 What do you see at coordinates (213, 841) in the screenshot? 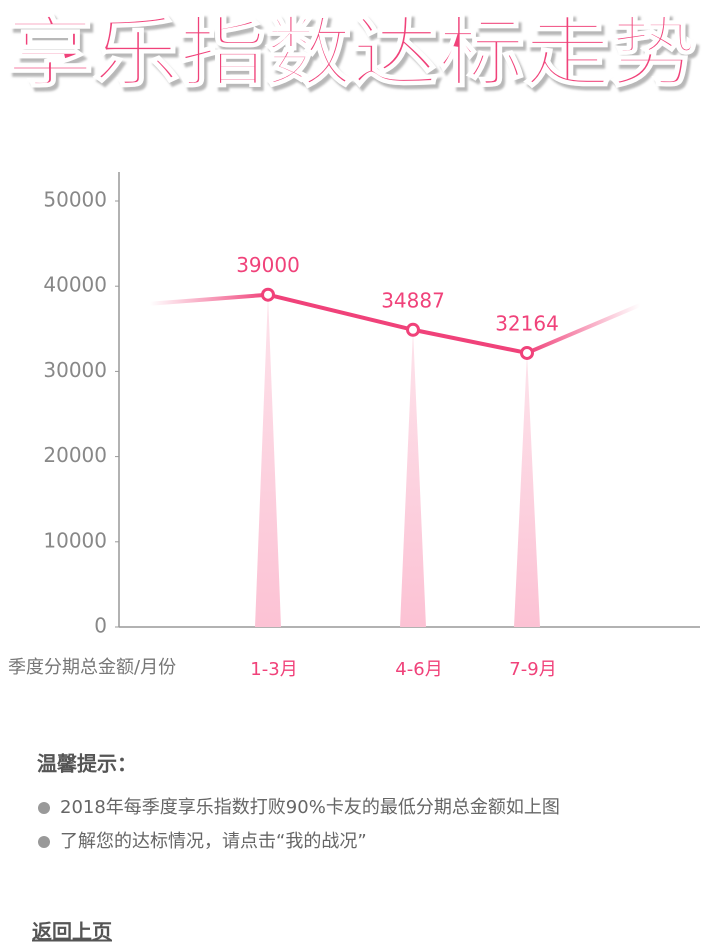
I see `tip-text: 了解您的达标情况，请点击“我的战况”` at bounding box center [213, 841].